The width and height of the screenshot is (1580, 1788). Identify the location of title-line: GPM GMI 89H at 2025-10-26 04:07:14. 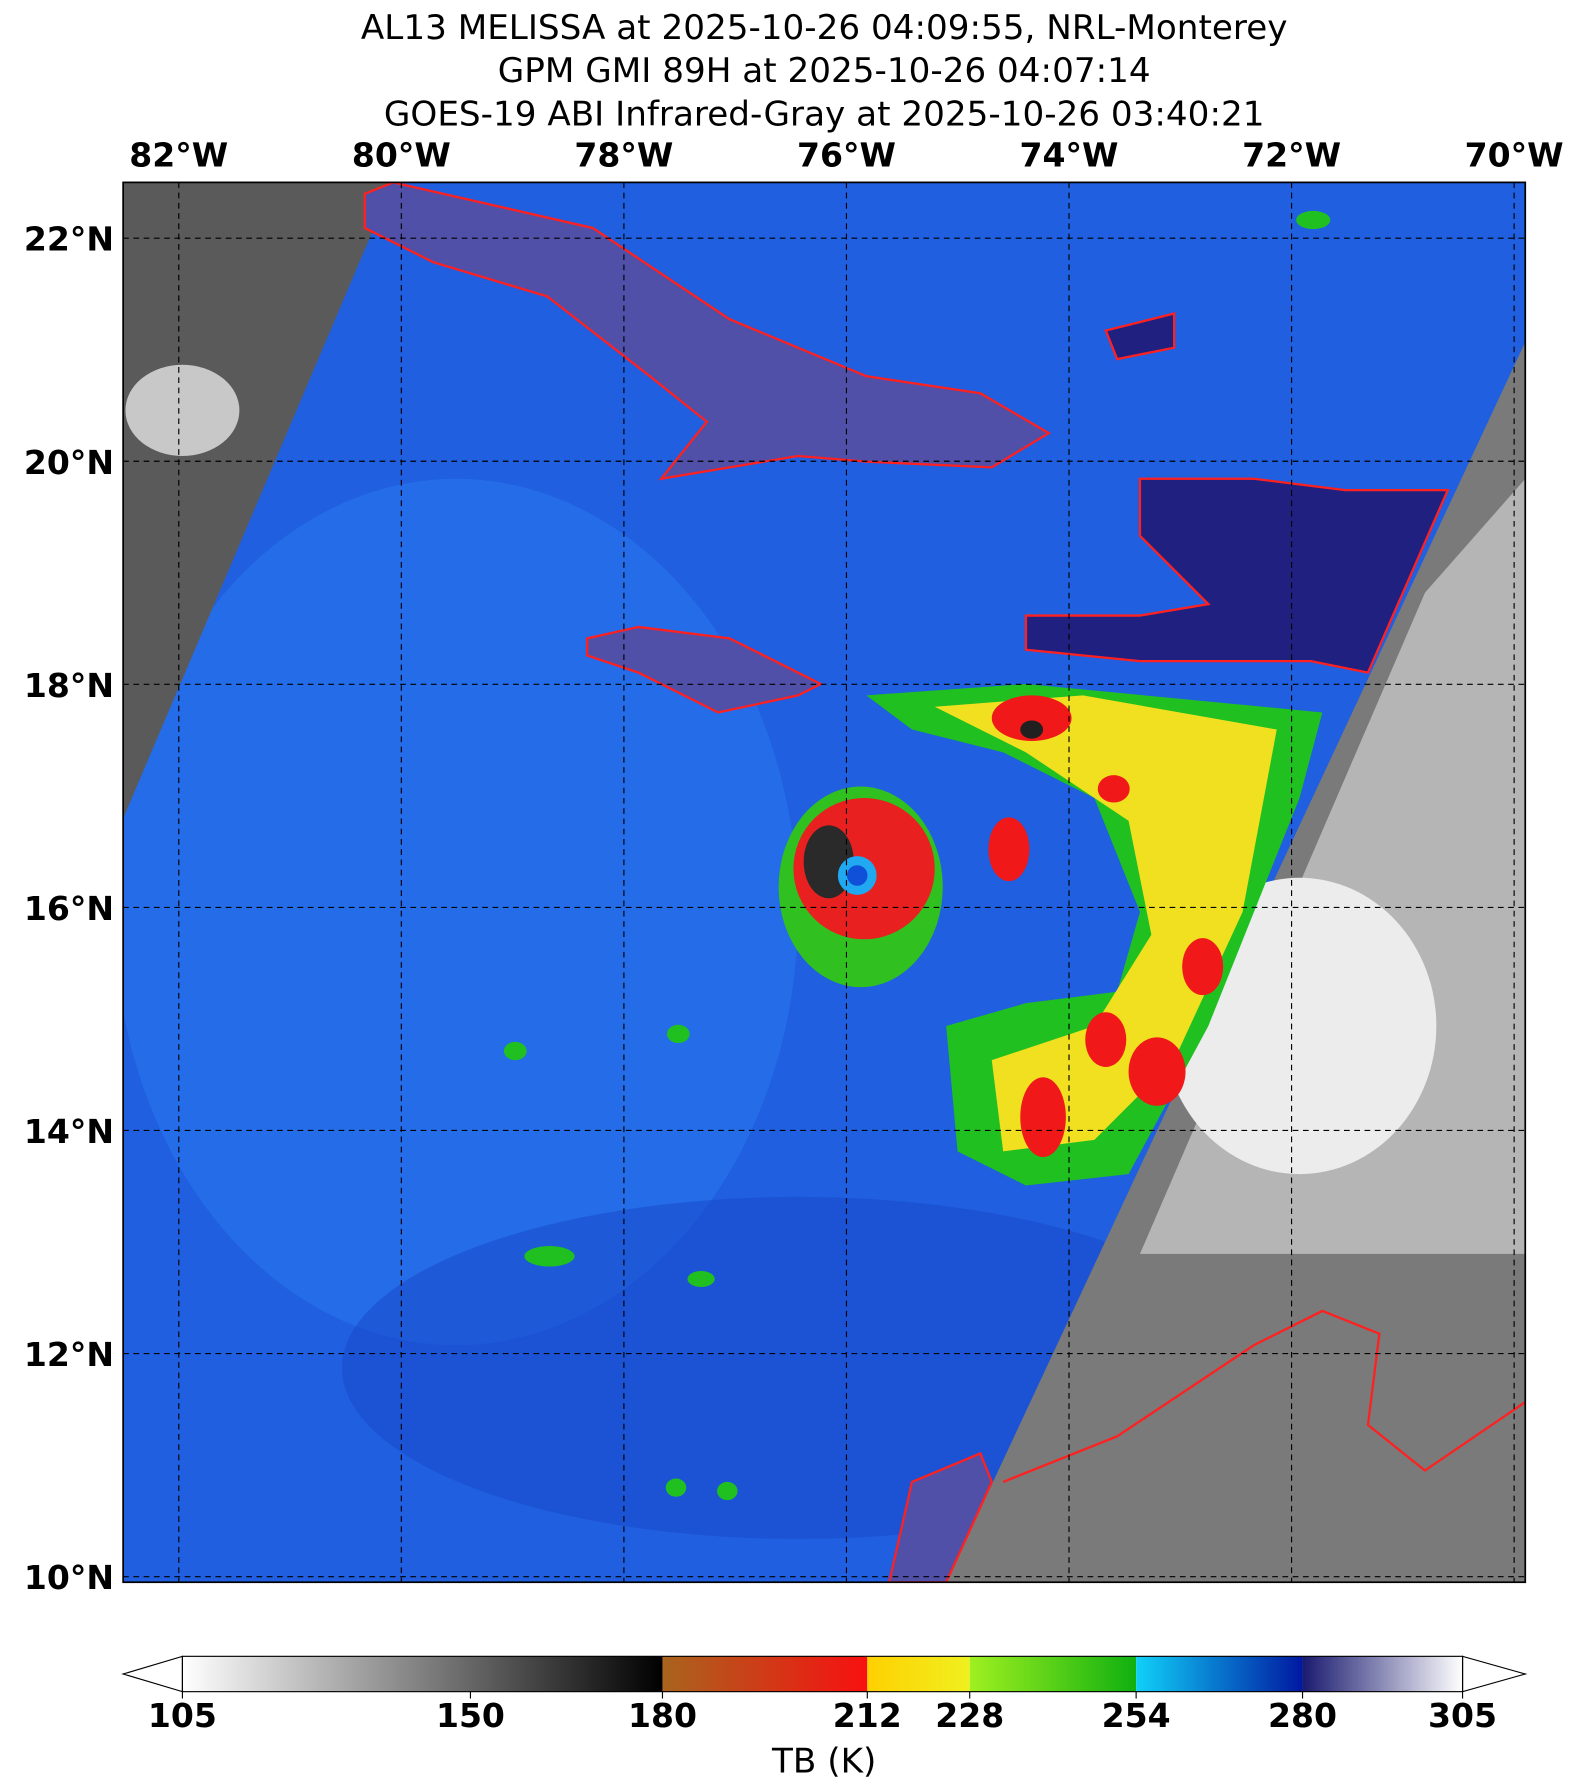
(824, 71).